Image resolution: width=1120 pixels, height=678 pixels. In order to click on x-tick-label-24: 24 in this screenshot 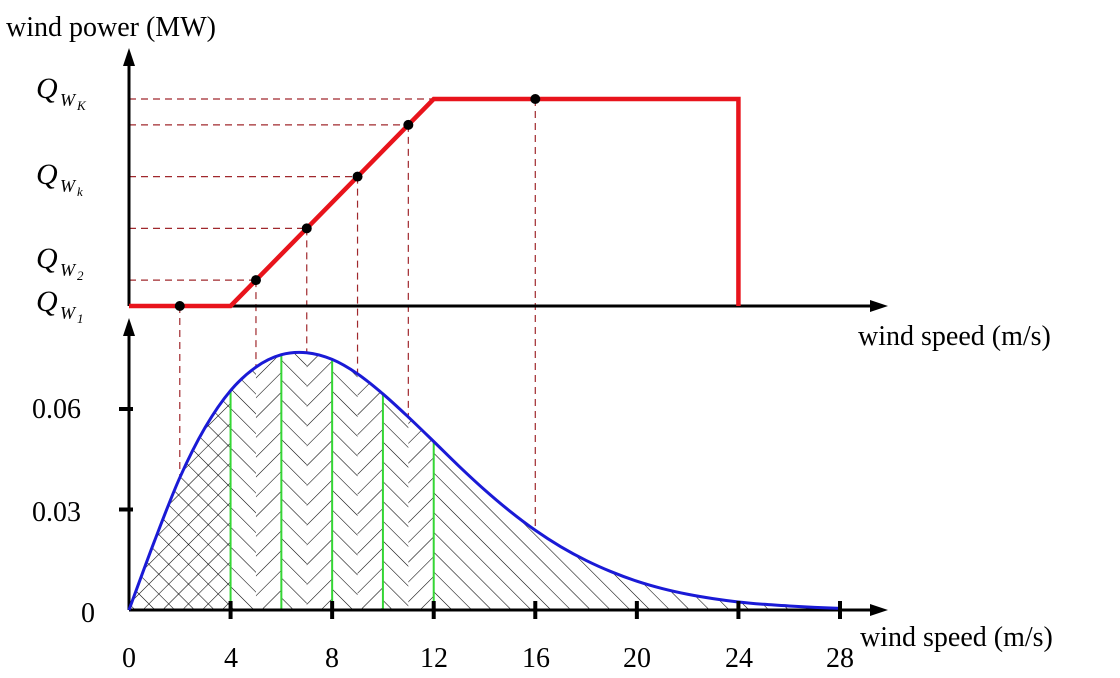, I will do `click(739, 658)`.